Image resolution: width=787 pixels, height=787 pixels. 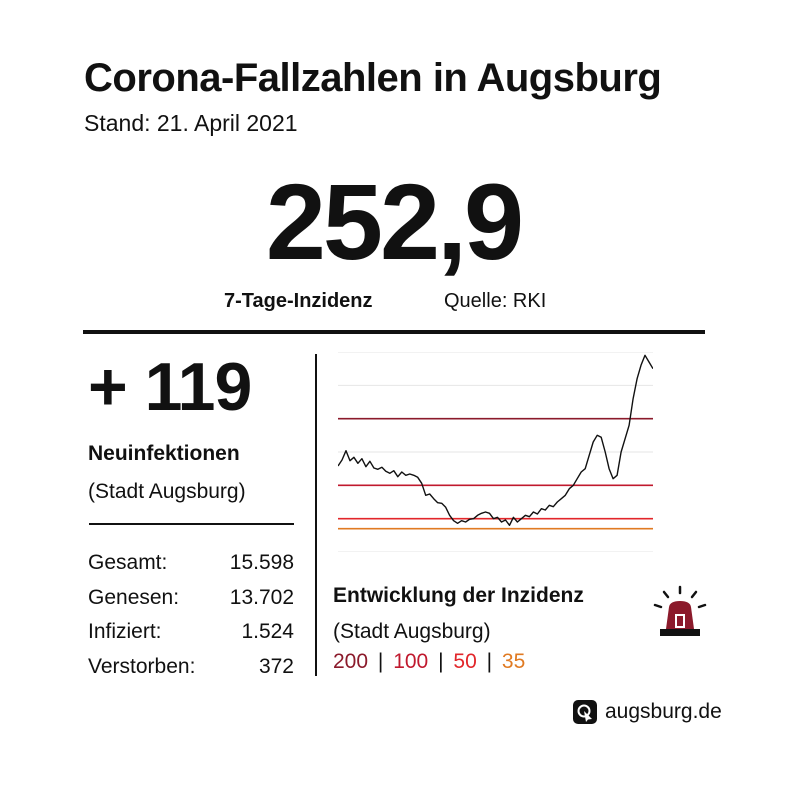 What do you see at coordinates (680, 610) in the screenshot?
I see `siren-icon` at bounding box center [680, 610].